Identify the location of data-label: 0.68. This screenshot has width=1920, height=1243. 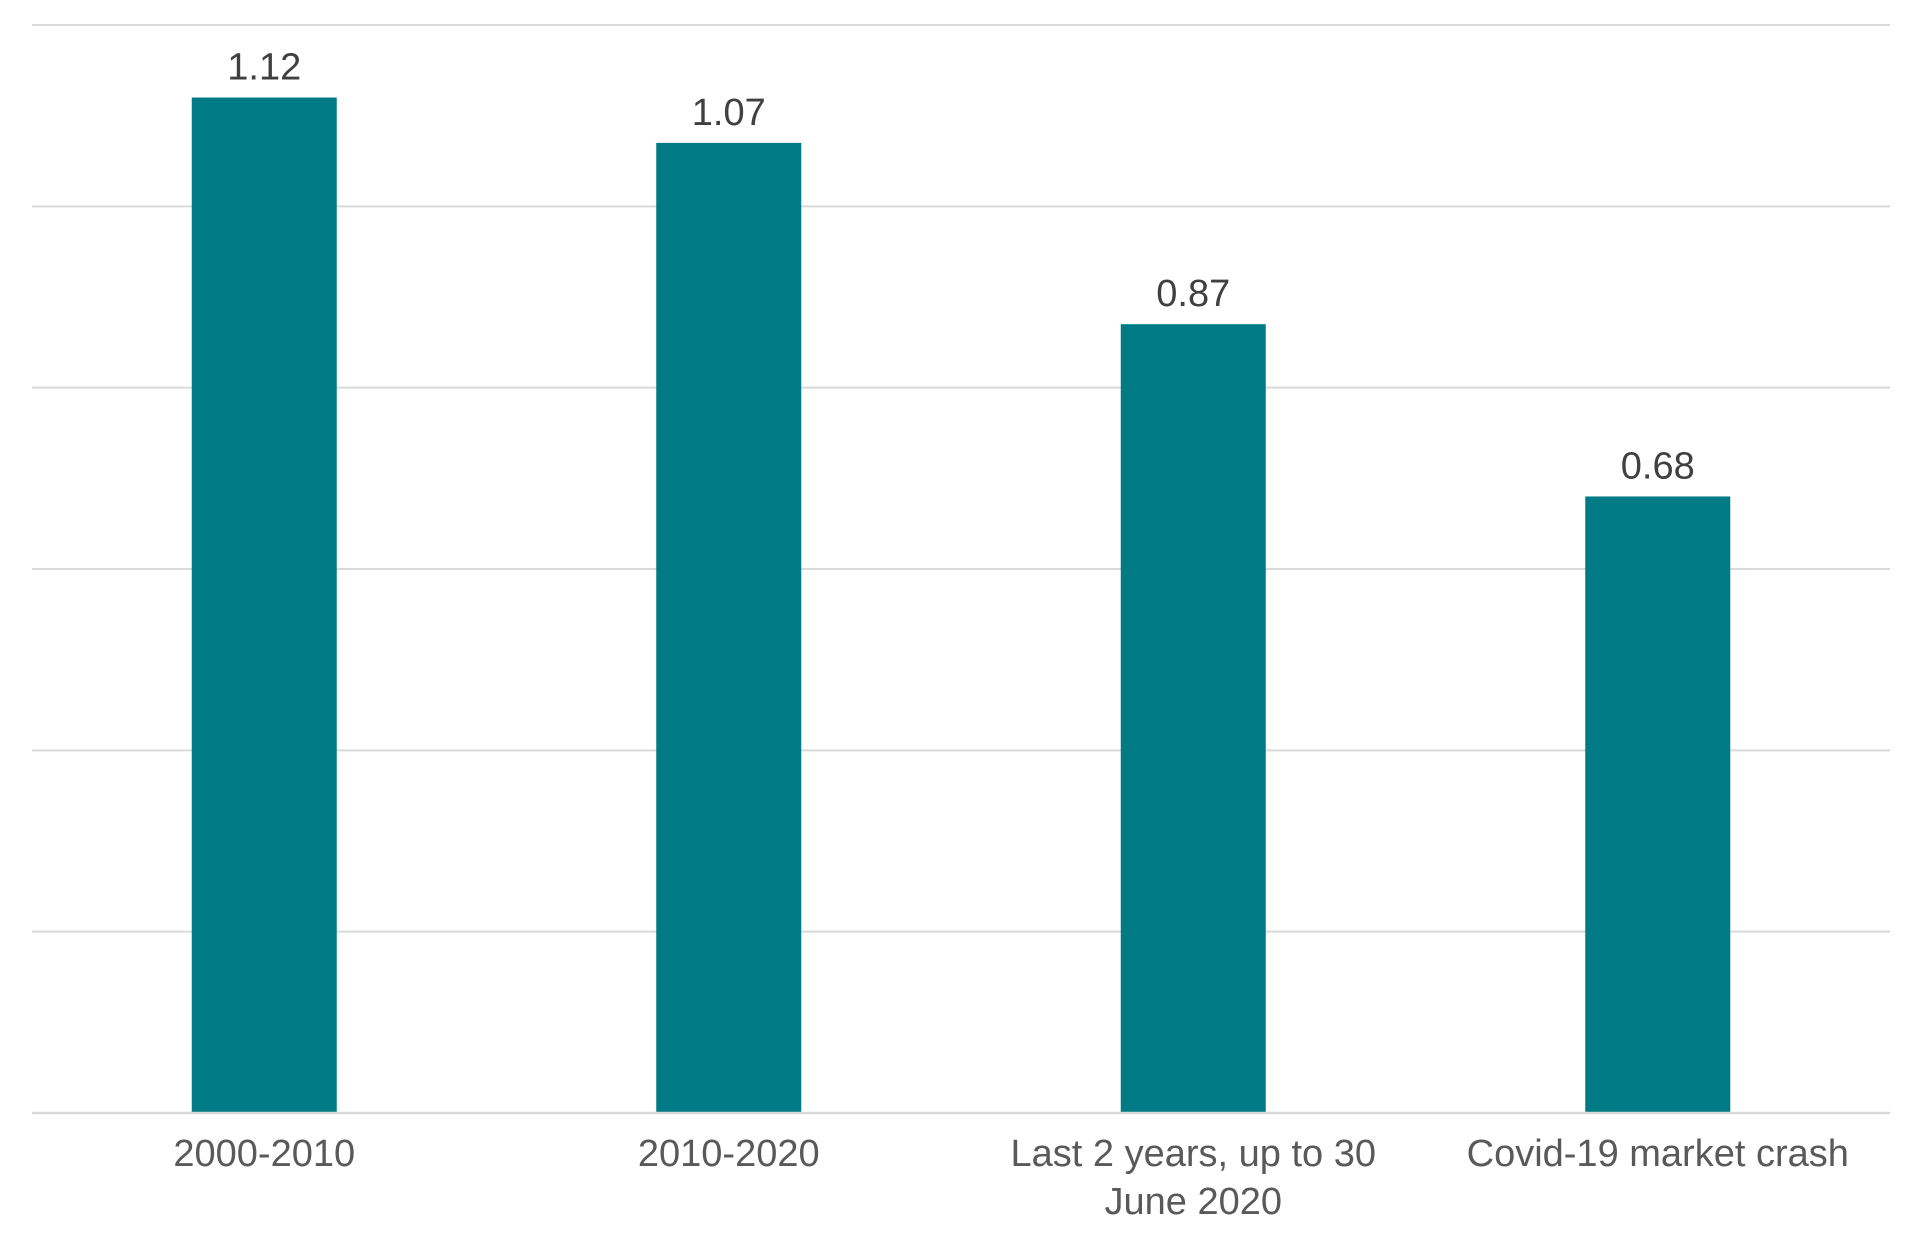
(1658, 466).